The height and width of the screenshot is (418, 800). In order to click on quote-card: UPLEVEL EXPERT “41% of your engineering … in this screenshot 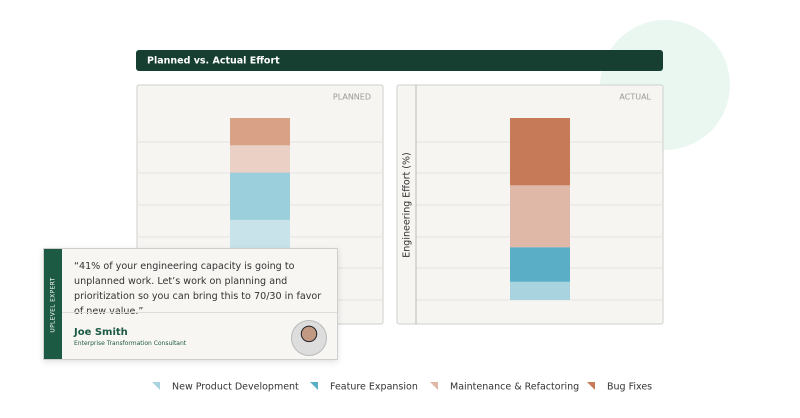, I will do `click(190, 304)`.